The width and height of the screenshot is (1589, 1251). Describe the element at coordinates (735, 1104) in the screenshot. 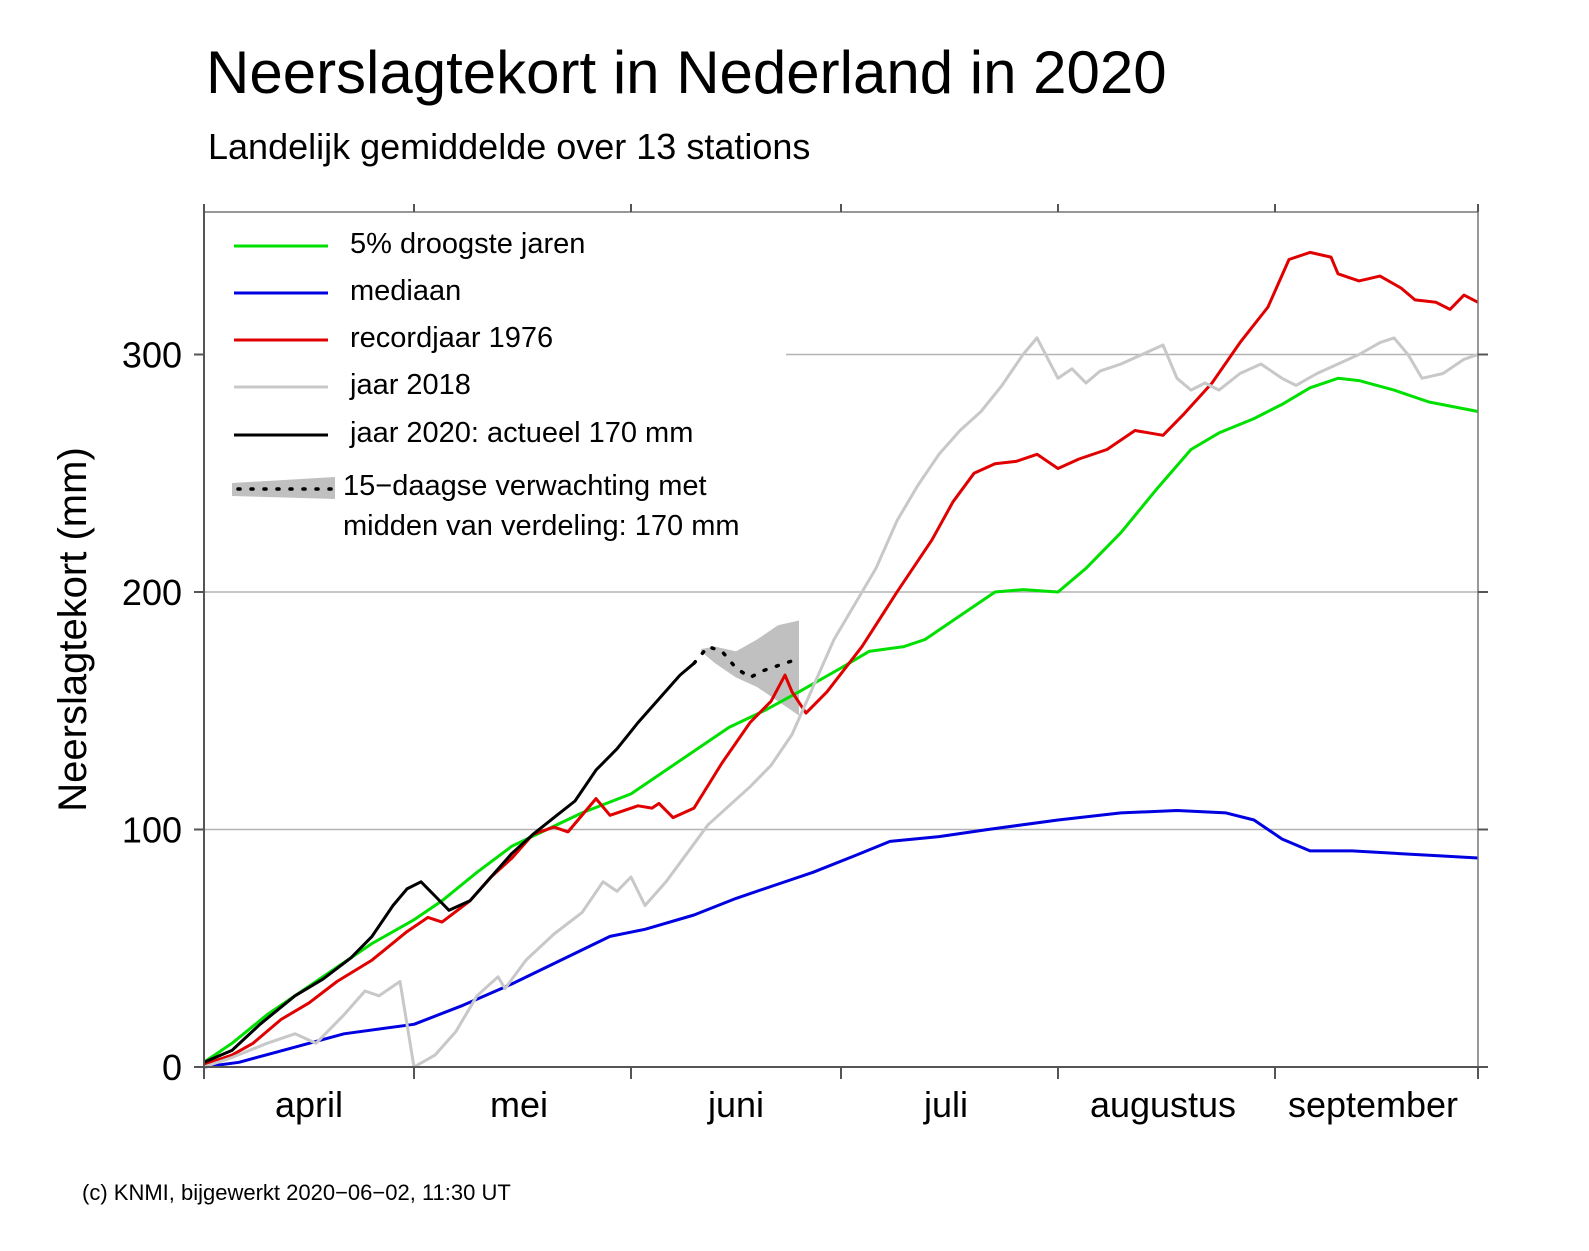

I see `x-tick-label-juni: juni` at that location.